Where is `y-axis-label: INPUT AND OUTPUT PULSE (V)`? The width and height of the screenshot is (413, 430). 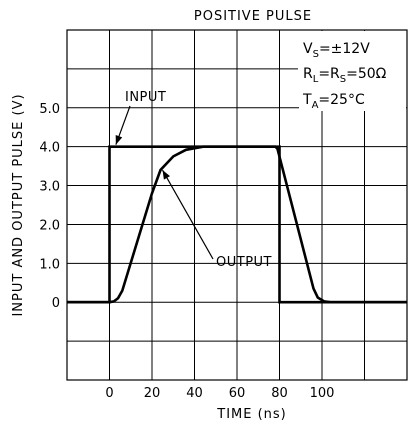 y-axis-label: INPUT AND OUTPUT PULSE (V) is located at coordinates (18, 204).